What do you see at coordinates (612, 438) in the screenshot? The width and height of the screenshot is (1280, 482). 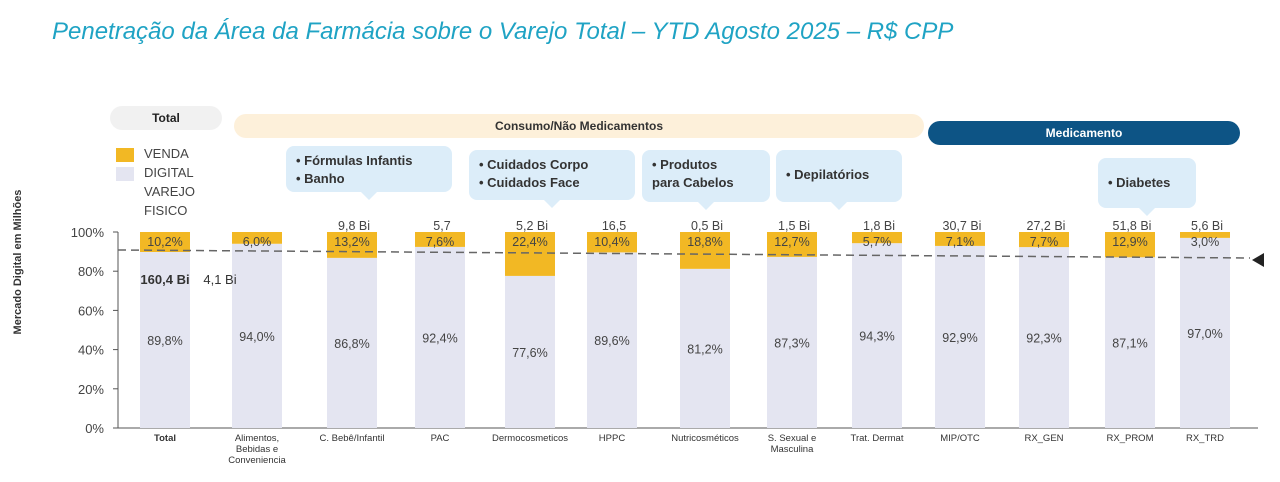 I see `x-tick-label: HPPC` at bounding box center [612, 438].